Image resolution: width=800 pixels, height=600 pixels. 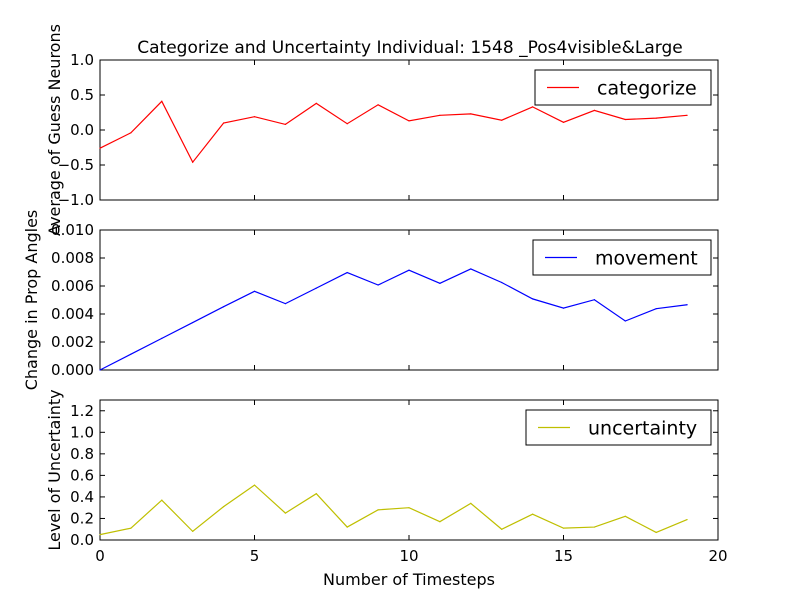 I want to click on legend-label: uncertainty, so click(x=642, y=429).